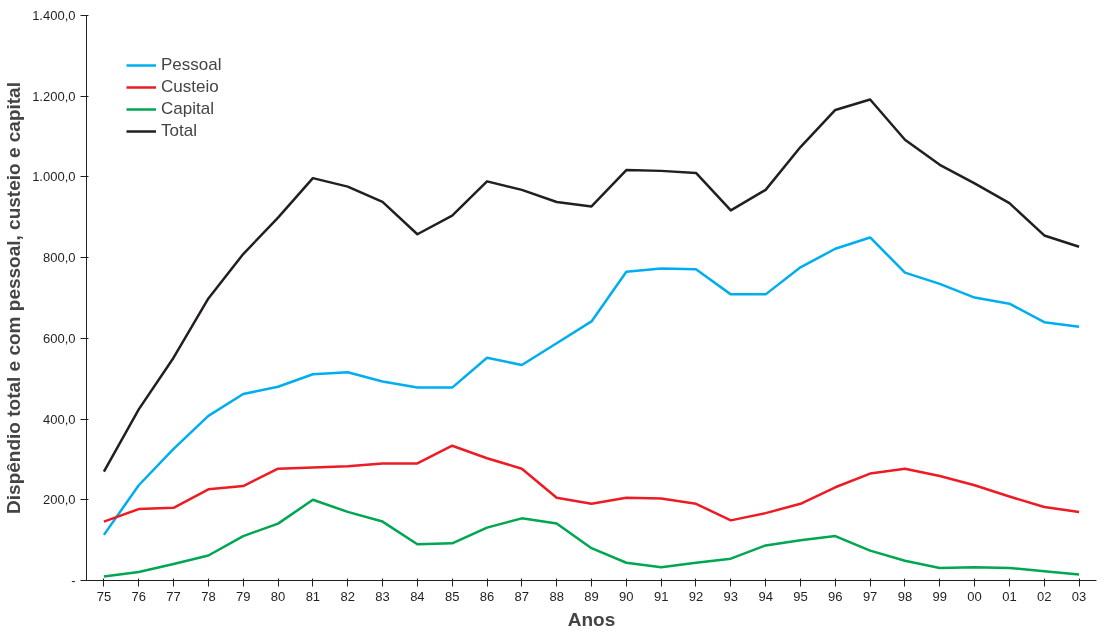 The image size is (1111, 632). Describe the element at coordinates (556, 596) in the screenshot. I see `x-tick-label: 88` at that location.